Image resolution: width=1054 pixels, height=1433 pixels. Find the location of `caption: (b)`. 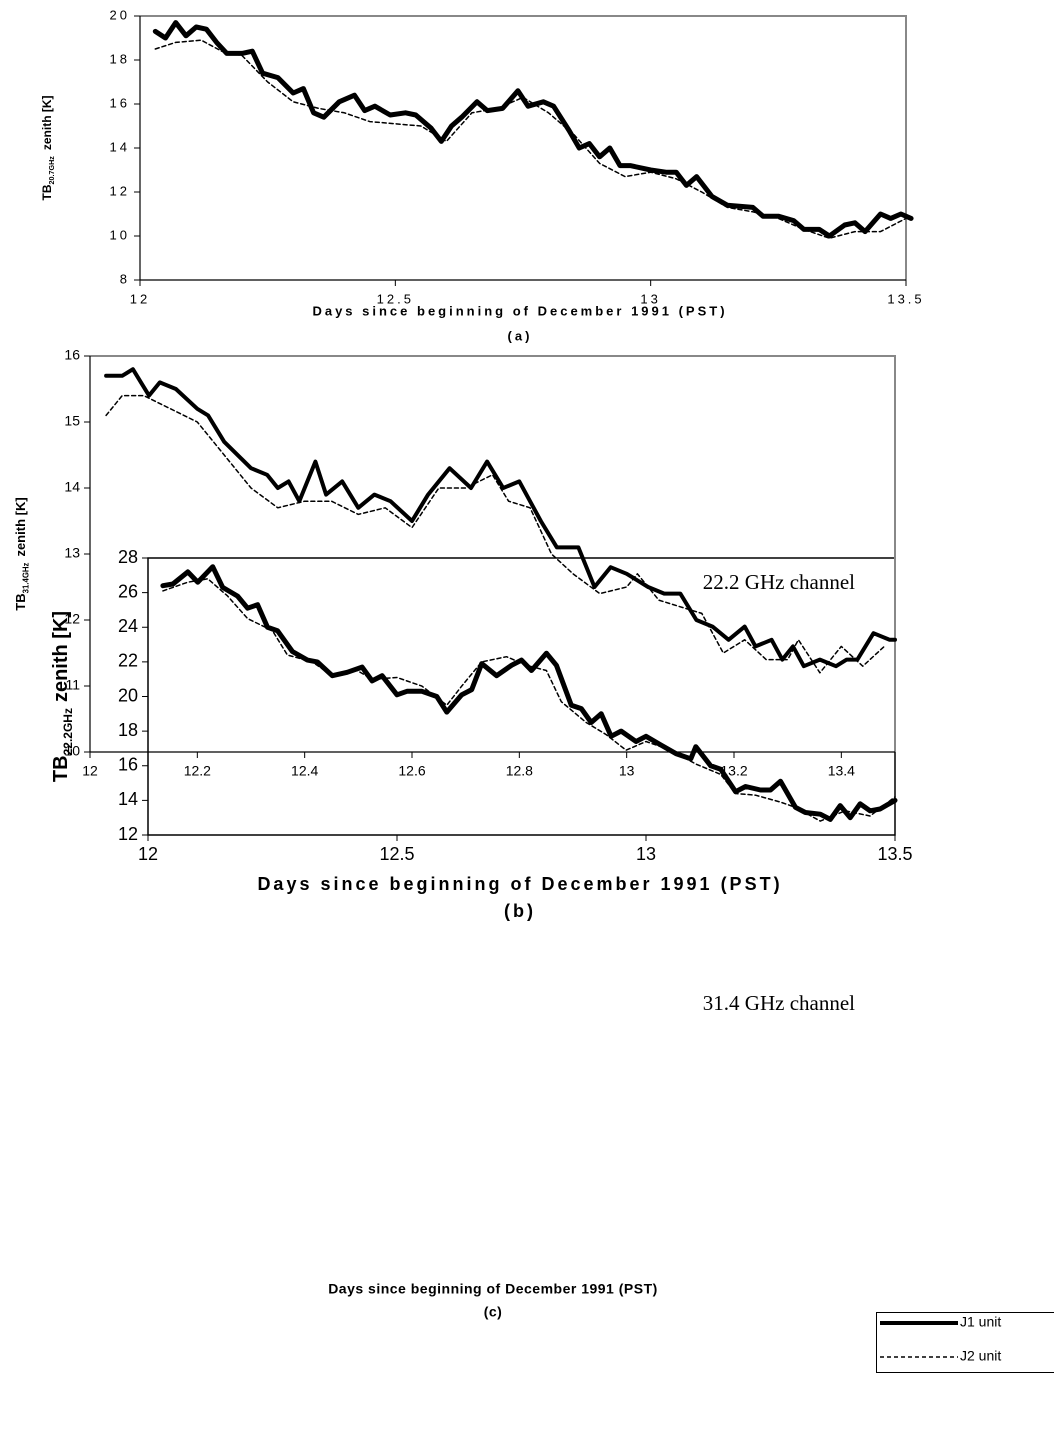

caption: (b) is located at coordinates (520, 911).